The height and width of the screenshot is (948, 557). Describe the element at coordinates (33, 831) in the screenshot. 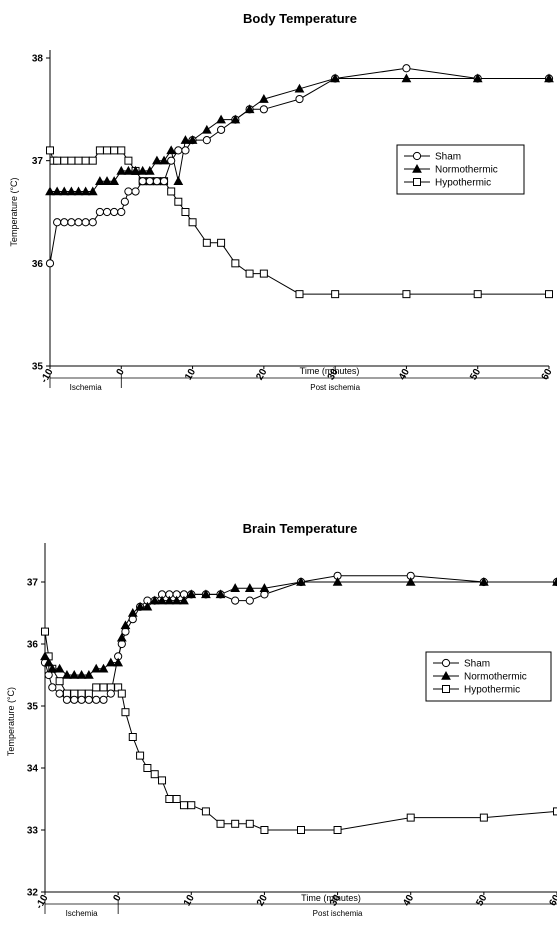

I see `y-tick-label: 33` at that location.